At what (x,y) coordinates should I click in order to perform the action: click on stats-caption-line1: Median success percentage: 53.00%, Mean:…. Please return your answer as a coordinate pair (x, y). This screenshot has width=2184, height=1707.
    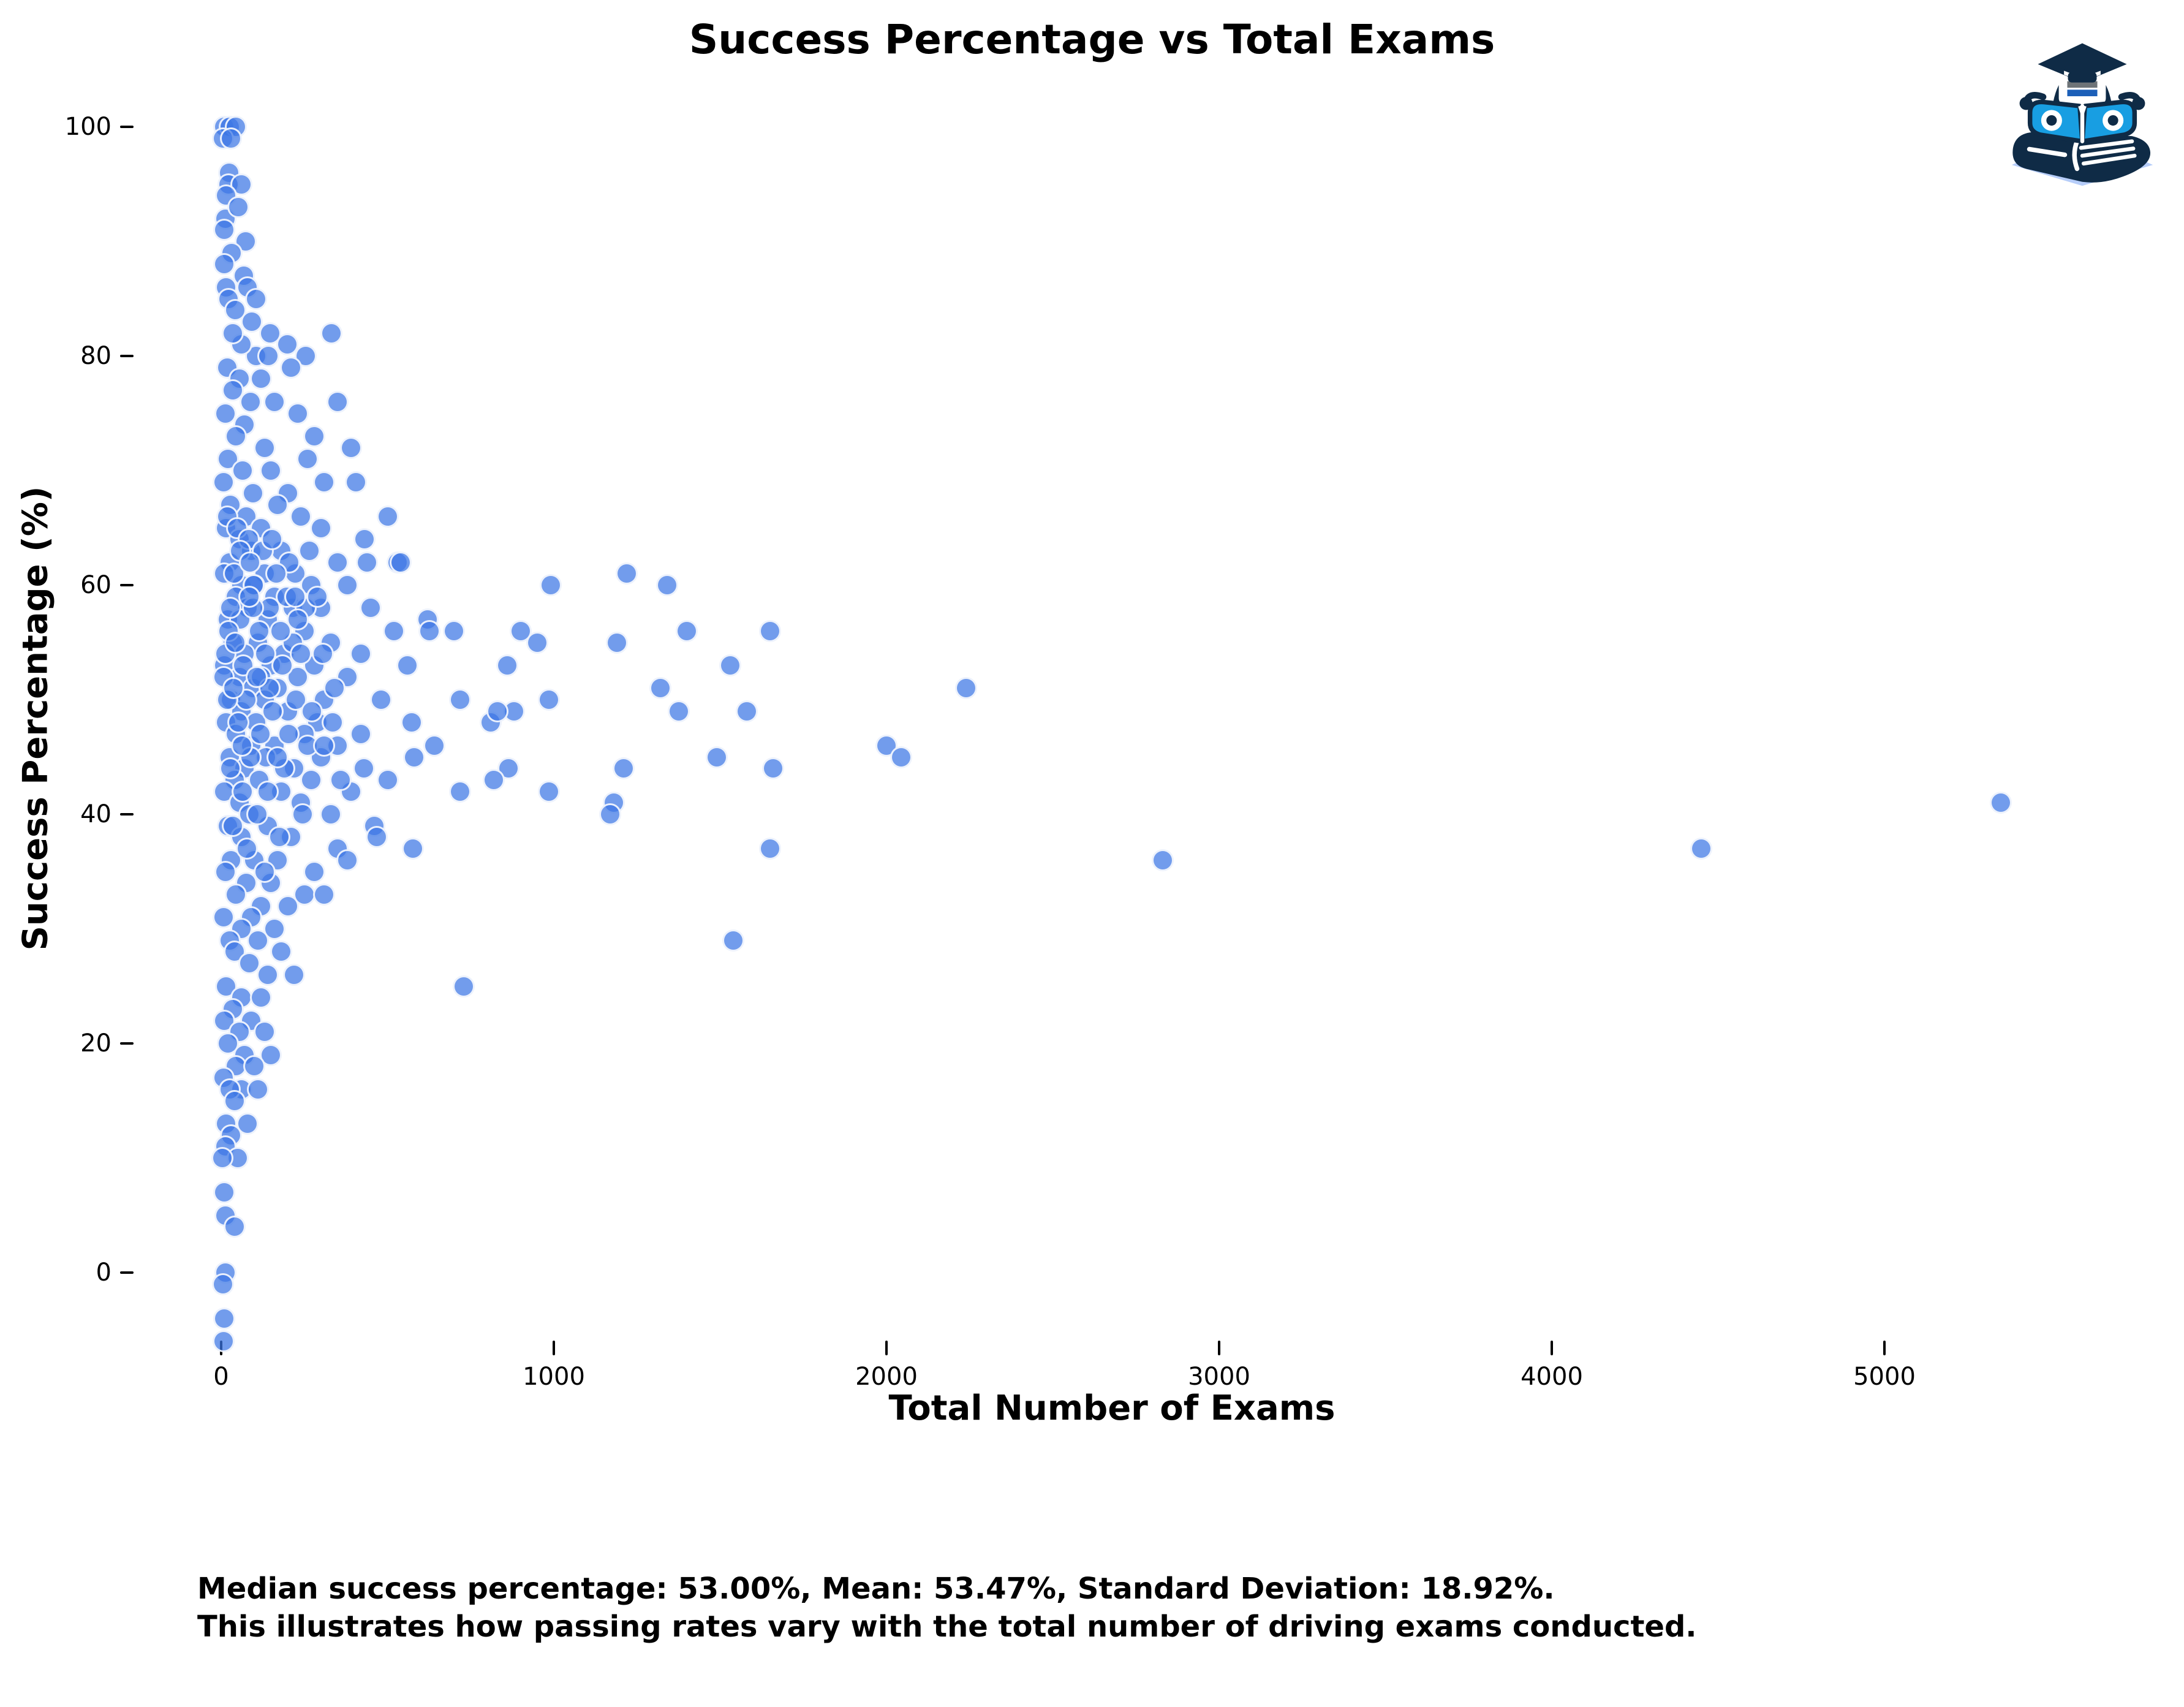
    Looking at the image, I should click on (876, 1589).